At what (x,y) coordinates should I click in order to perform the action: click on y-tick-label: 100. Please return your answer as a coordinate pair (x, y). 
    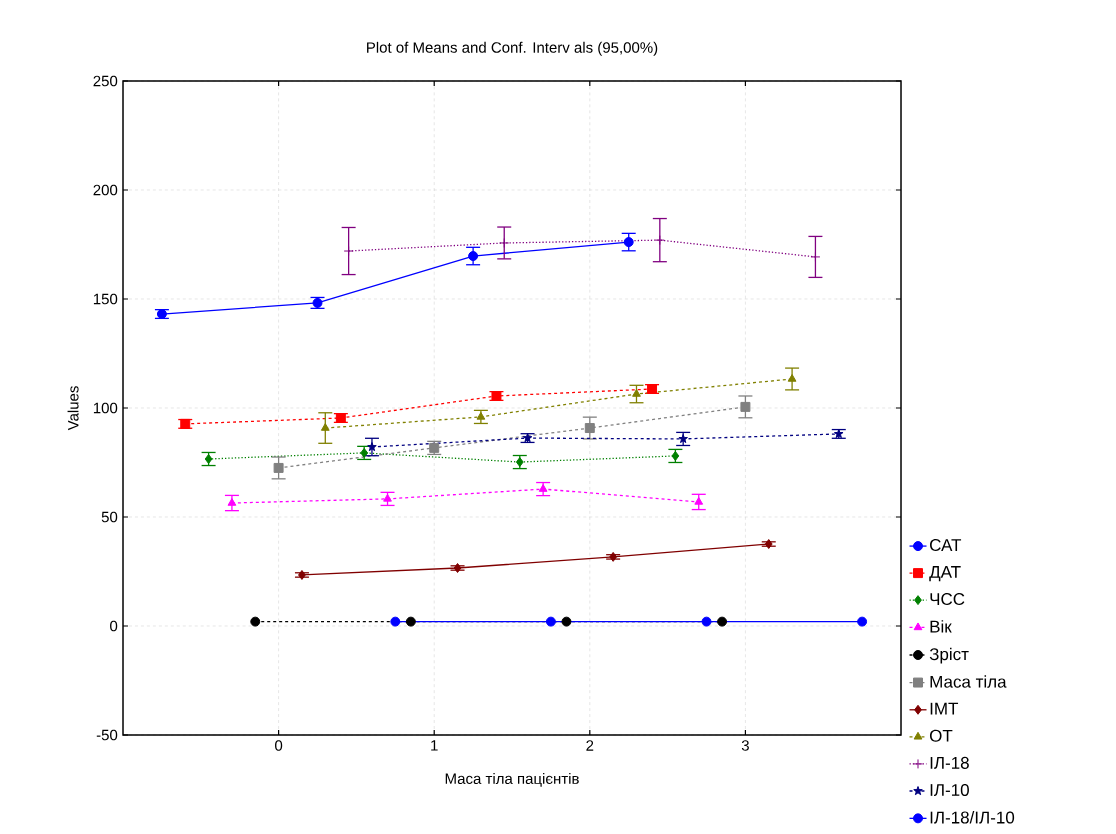
    Looking at the image, I should click on (105, 408).